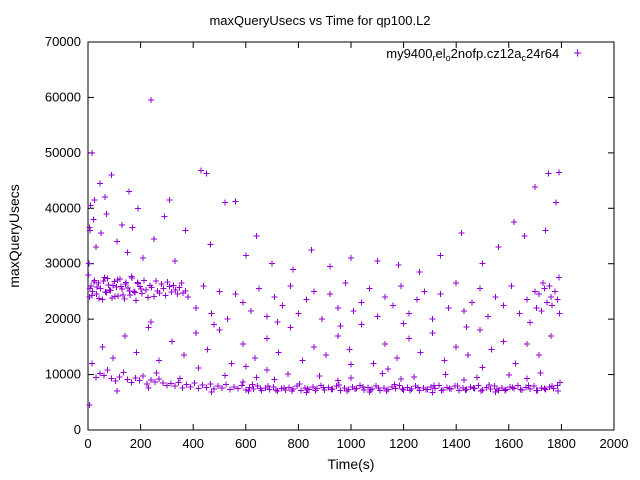  I want to click on legend: my9400relo2nofp.cz12ac24r64 +, so click(484, 54).